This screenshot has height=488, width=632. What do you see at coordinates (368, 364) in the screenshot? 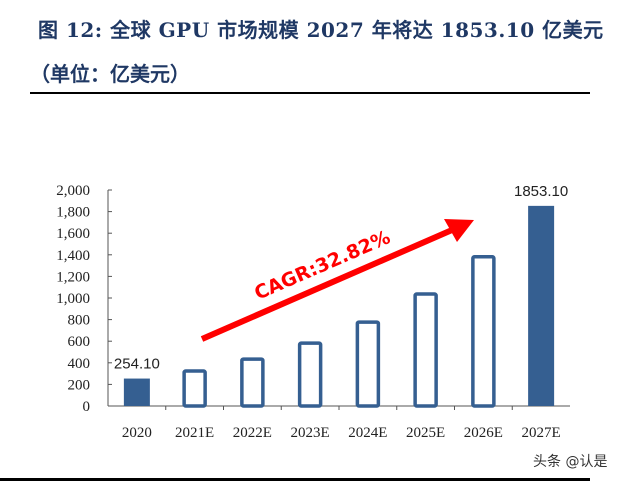
I see `bar-2024E` at bounding box center [368, 364].